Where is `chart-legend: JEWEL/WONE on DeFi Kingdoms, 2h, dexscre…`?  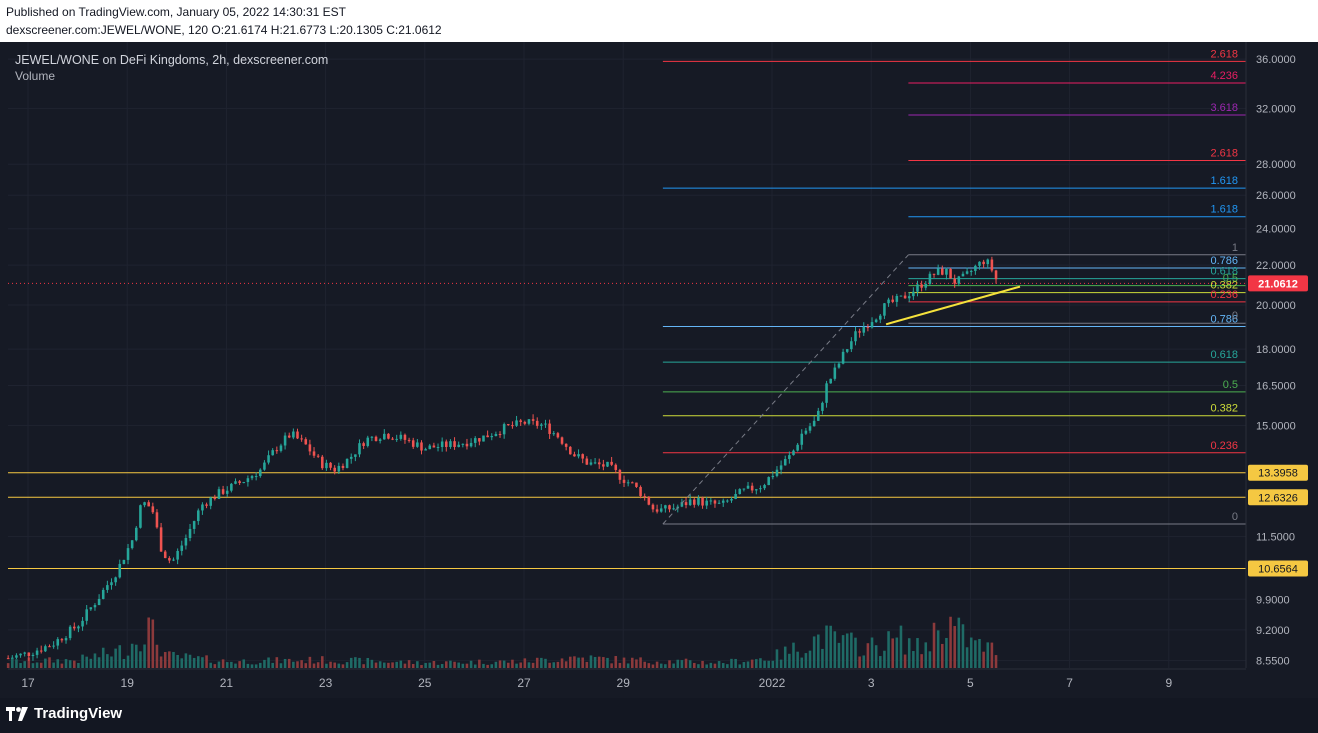 chart-legend: JEWEL/WONE on DeFi Kingdoms, 2h, dexscre… is located at coordinates (171, 68).